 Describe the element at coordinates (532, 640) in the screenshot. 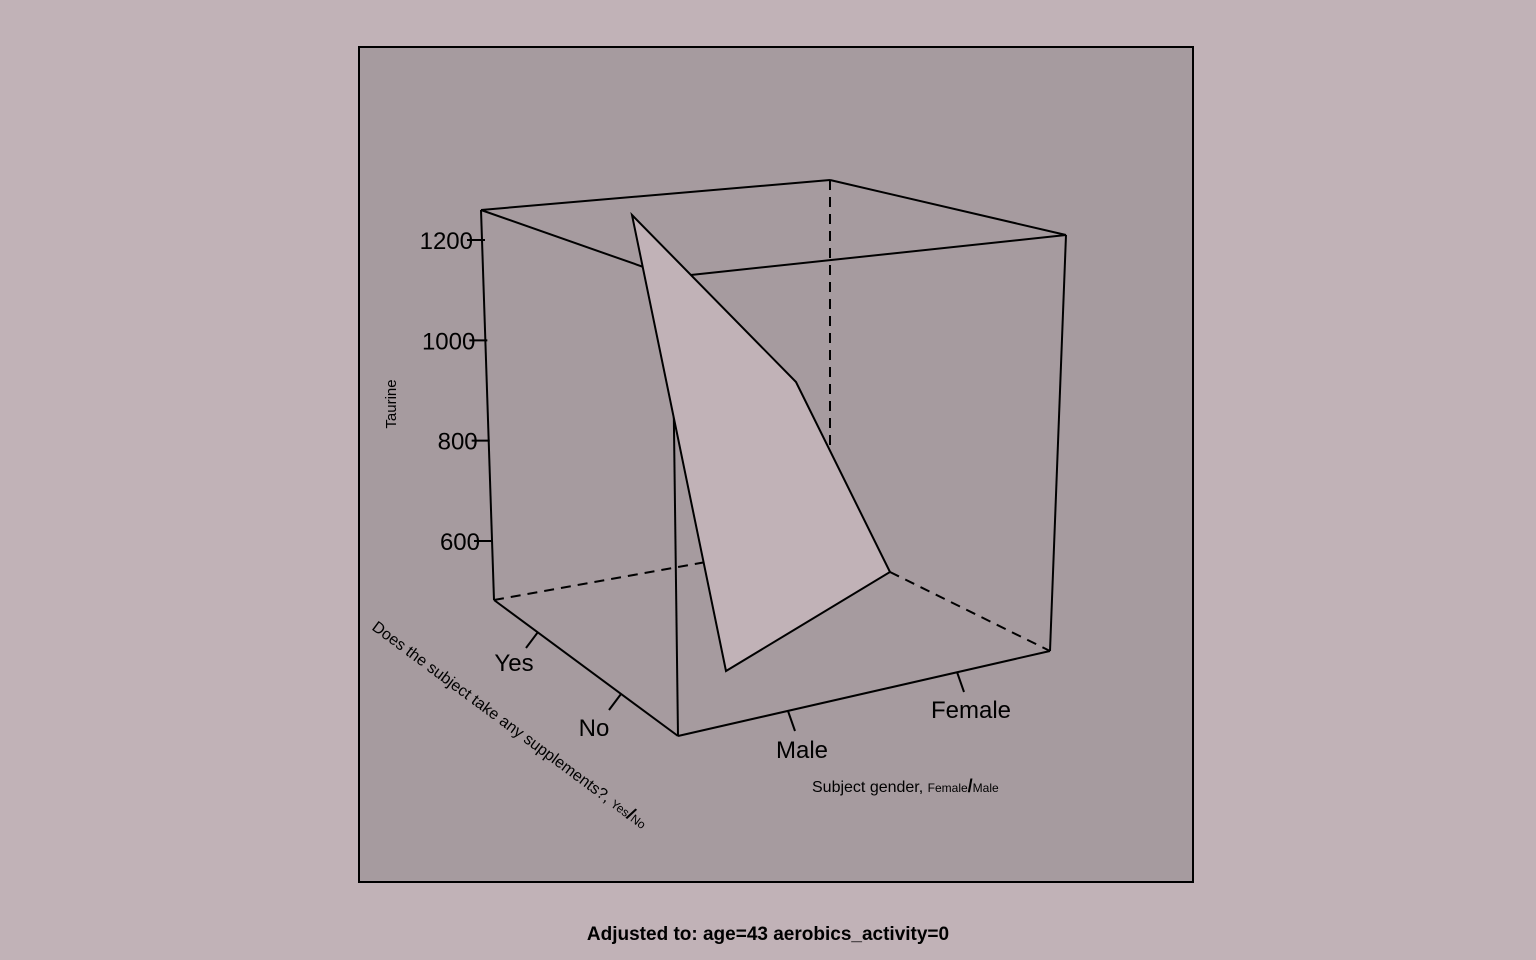

I see `supplements-tick-yes` at that location.